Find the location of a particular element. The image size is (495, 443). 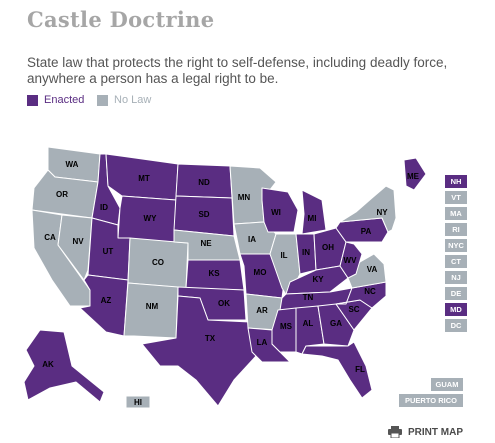

ne-box-nj: NJ is located at coordinates (456, 277).